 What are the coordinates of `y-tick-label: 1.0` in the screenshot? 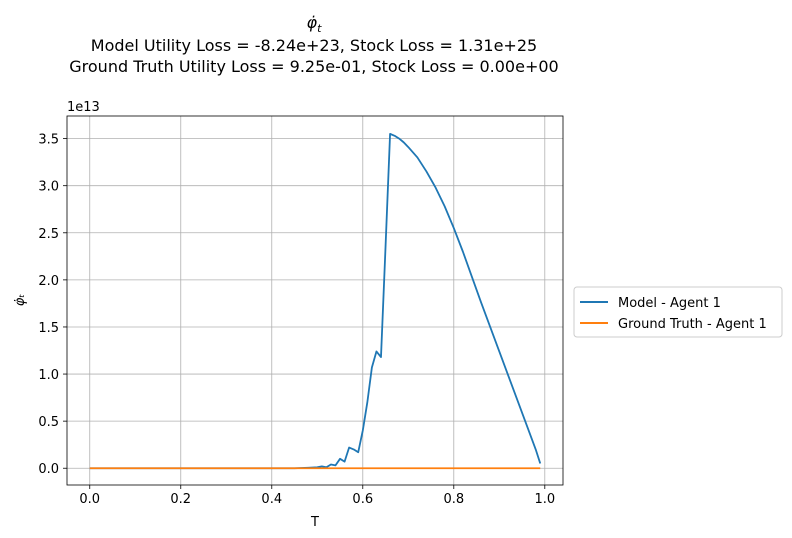 It's located at (48, 375).